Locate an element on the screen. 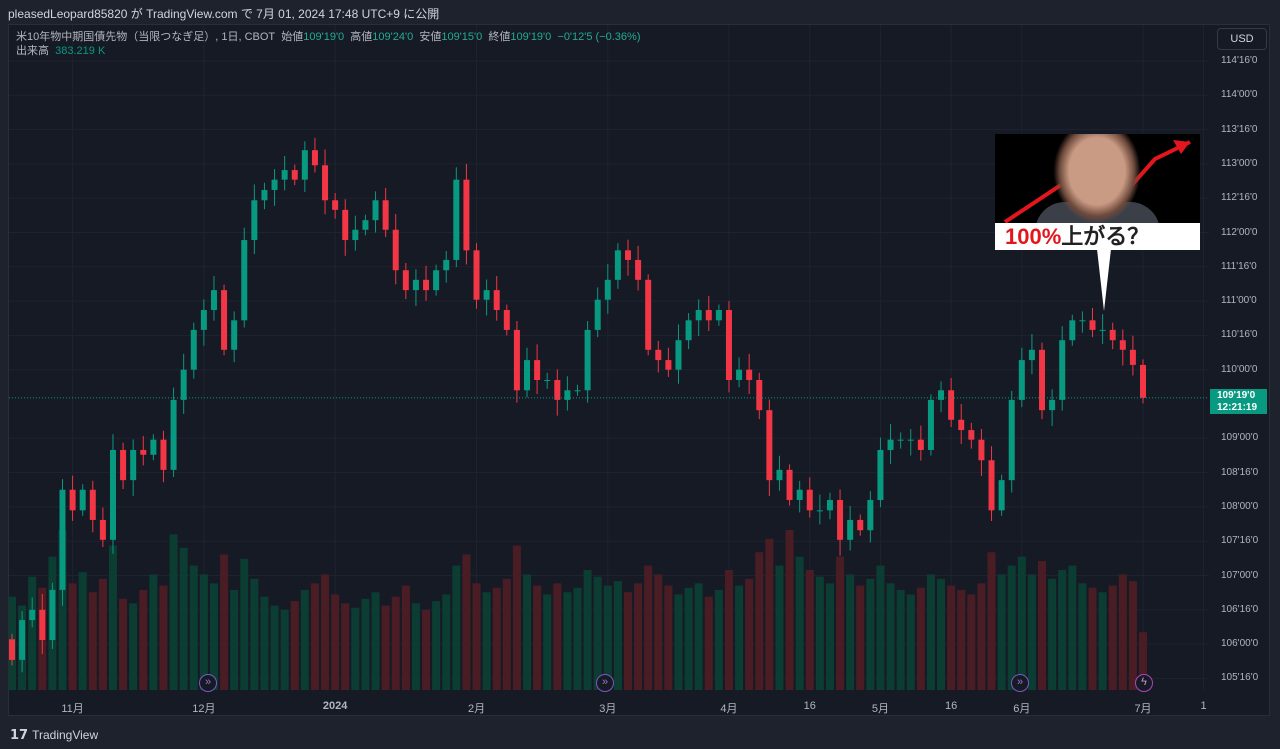 Image resolution: width=1280 pixels, height=749 pixels. footer: 𝟭𝟳 TradingView is located at coordinates (54, 735).